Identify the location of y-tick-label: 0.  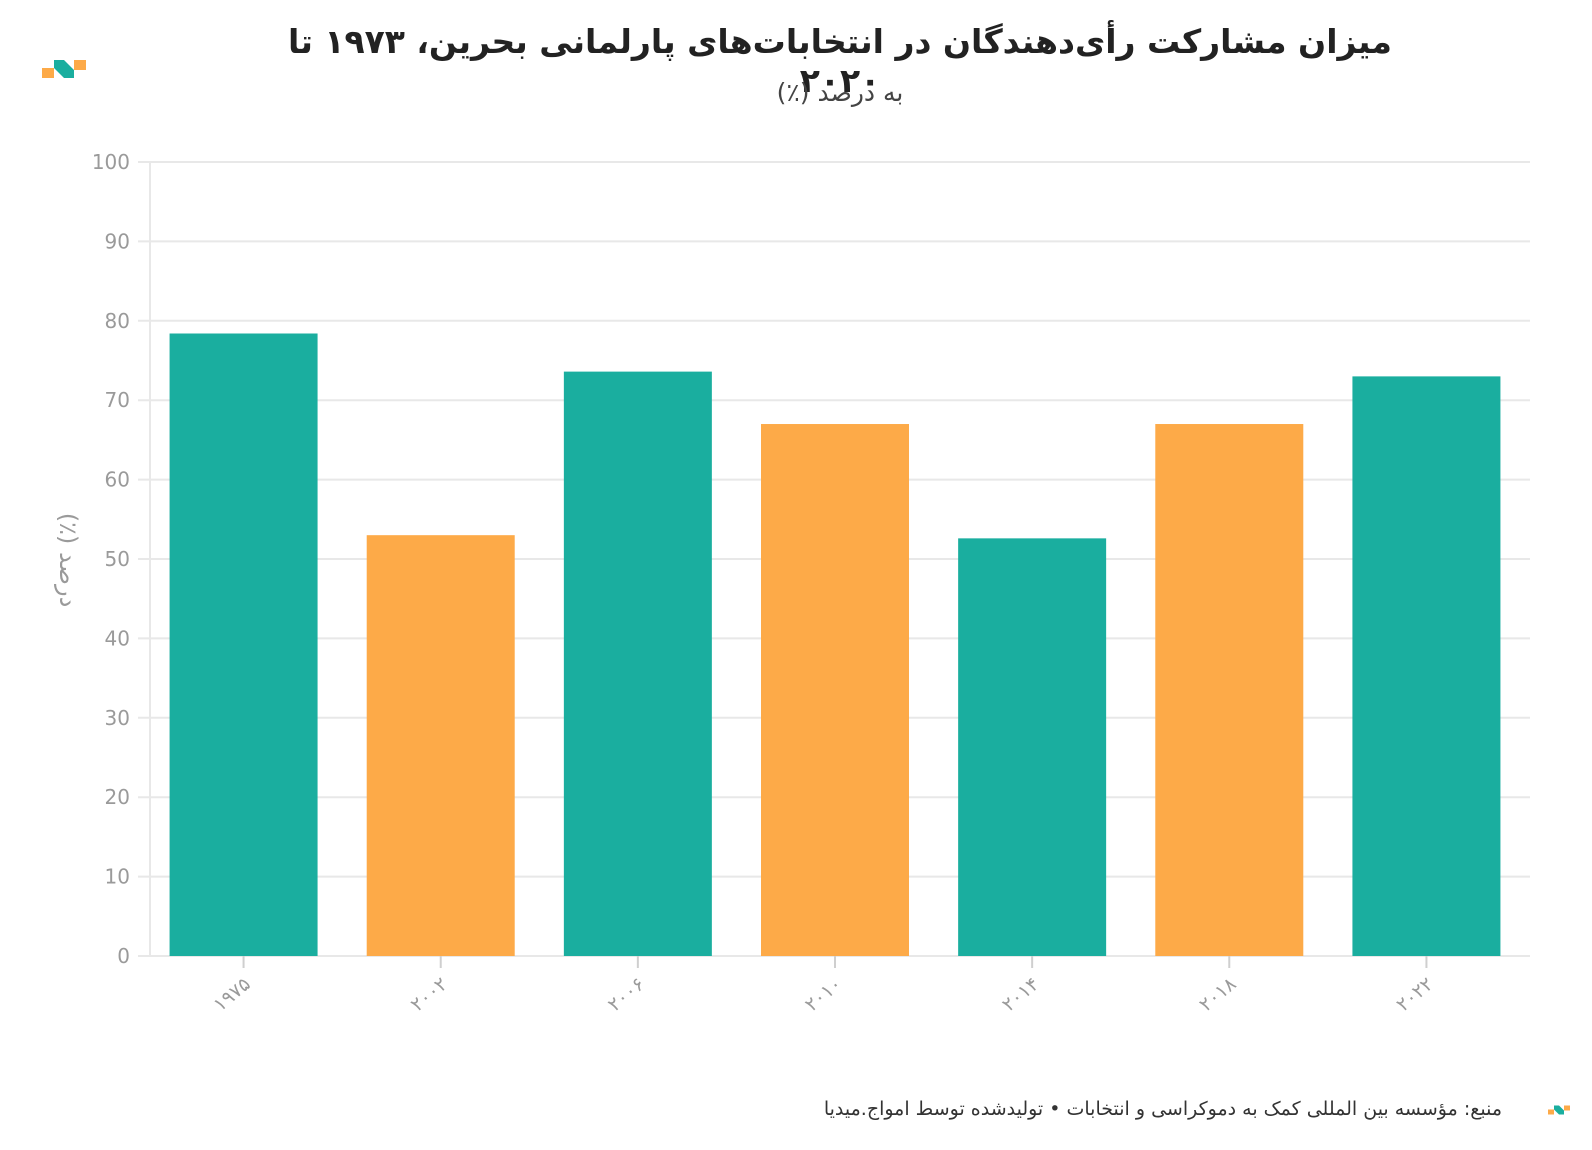
(123, 956).